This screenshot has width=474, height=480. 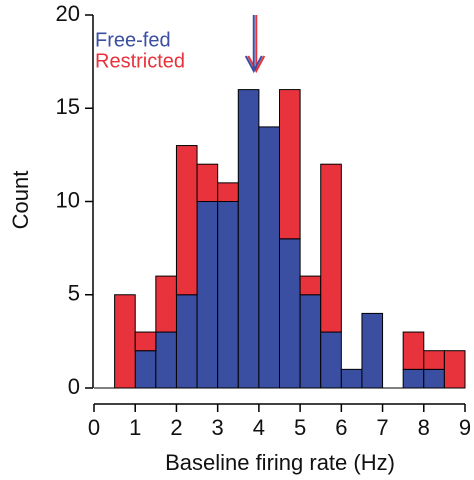 What do you see at coordinates (382, 427) in the screenshot?
I see `x-tick-label: 7` at bounding box center [382, 427].